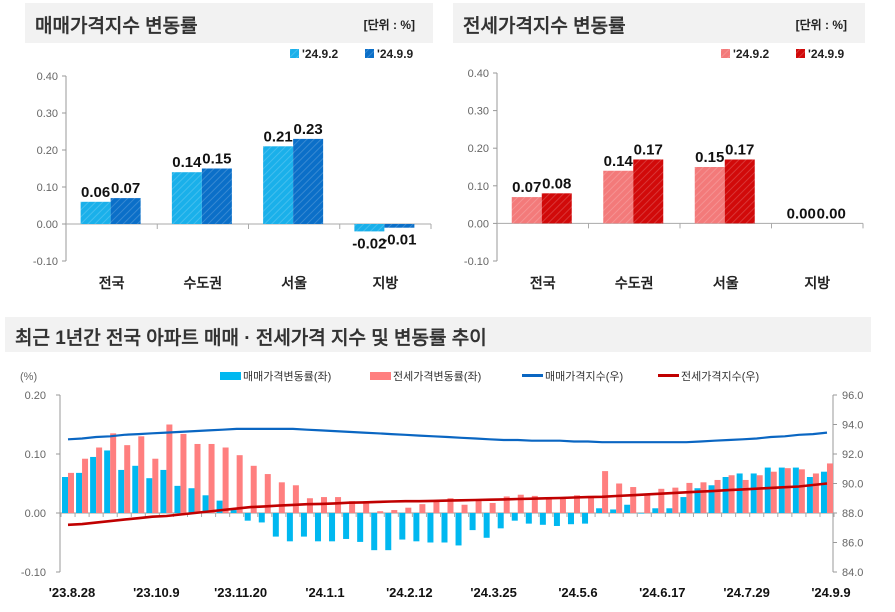 The width and height of the screenshot is (895, 612). What do you see at coordinates (544, 26) in the screenshot?
I see `jeonse-panel-title: 전세가격지수 변동률` at bounding box center [544, 26].